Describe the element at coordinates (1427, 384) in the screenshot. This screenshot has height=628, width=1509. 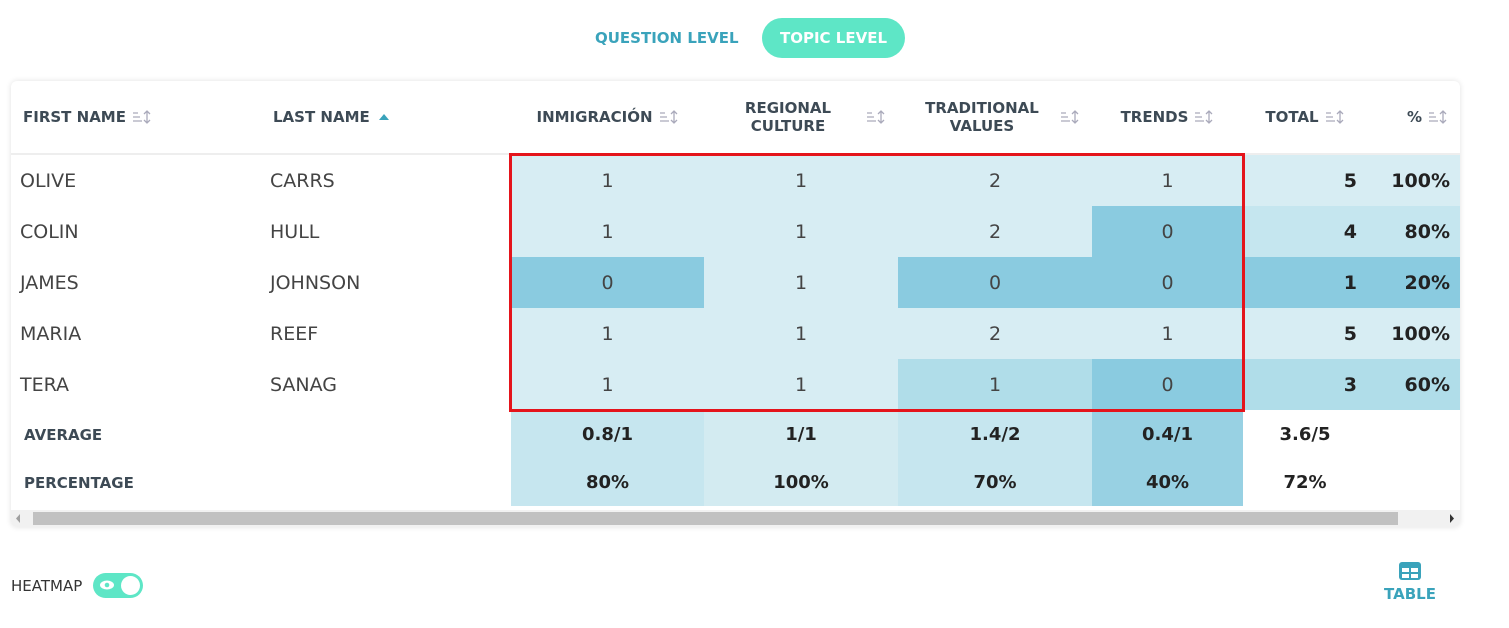
I see `percent-cell-text: 60%` at that location.